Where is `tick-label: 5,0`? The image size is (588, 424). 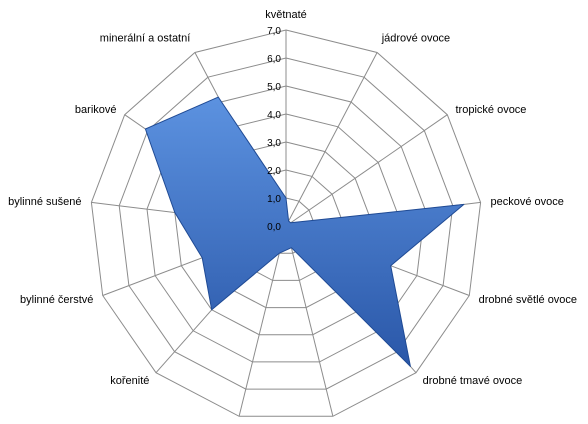 tick-label: 5,0 is located at coordinates (274, 87).